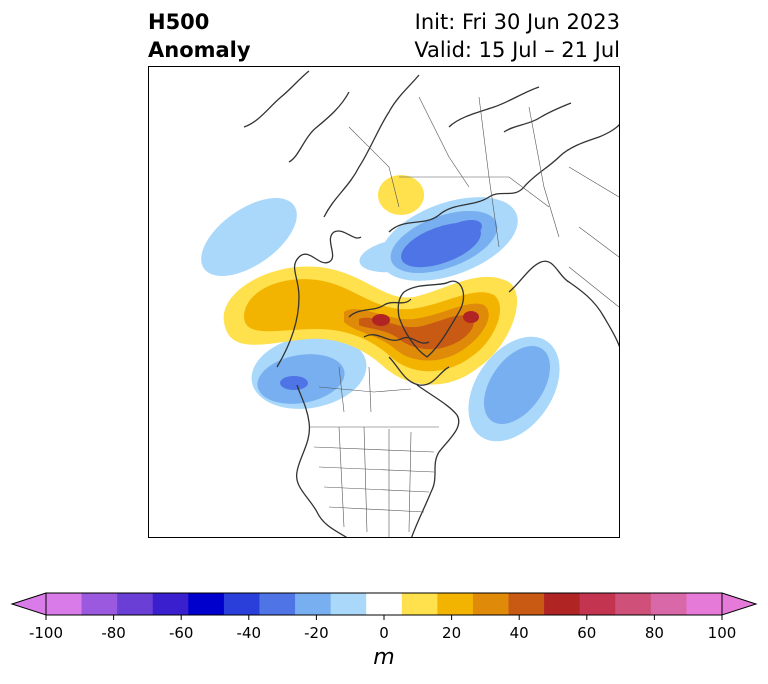 This screenshot has width=768, height=684. Describe the element at coordinates (199, 36) in the screenshot. I see `title-left: H500 Anomaly` at that location.